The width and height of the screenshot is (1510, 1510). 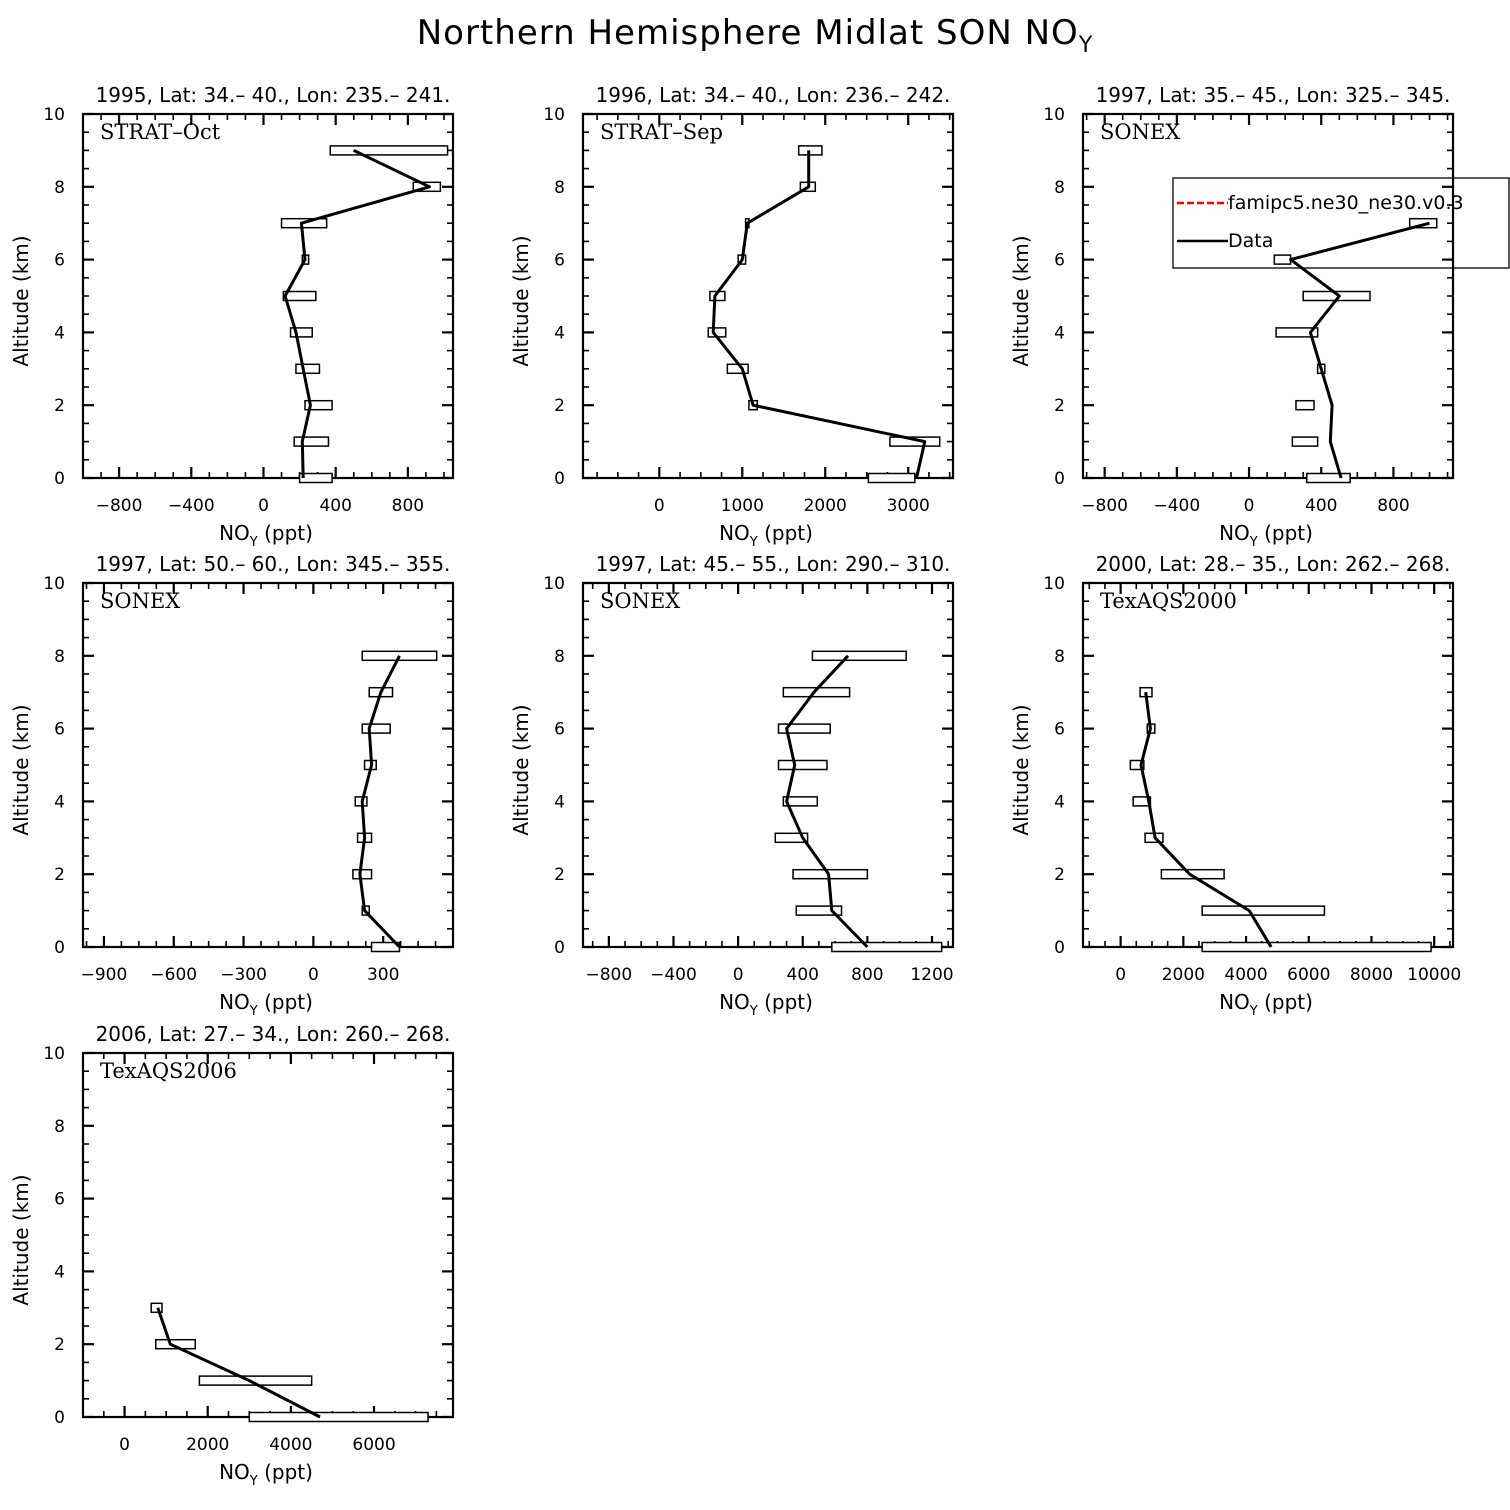 I want to click on x-tick-label: 3000, so click(x=908, y=506).